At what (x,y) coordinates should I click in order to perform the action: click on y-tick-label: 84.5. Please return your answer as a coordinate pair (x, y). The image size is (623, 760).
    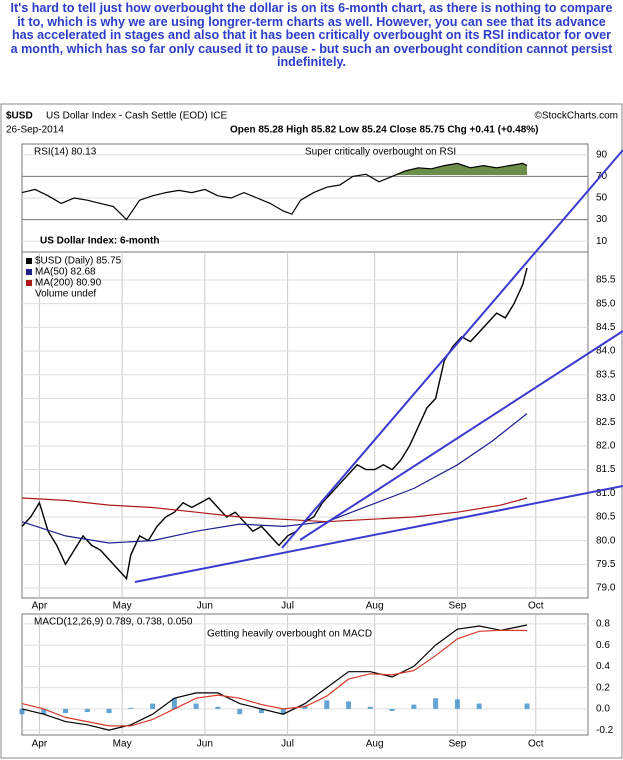
    Looking at the image, I should click on (606, 327).